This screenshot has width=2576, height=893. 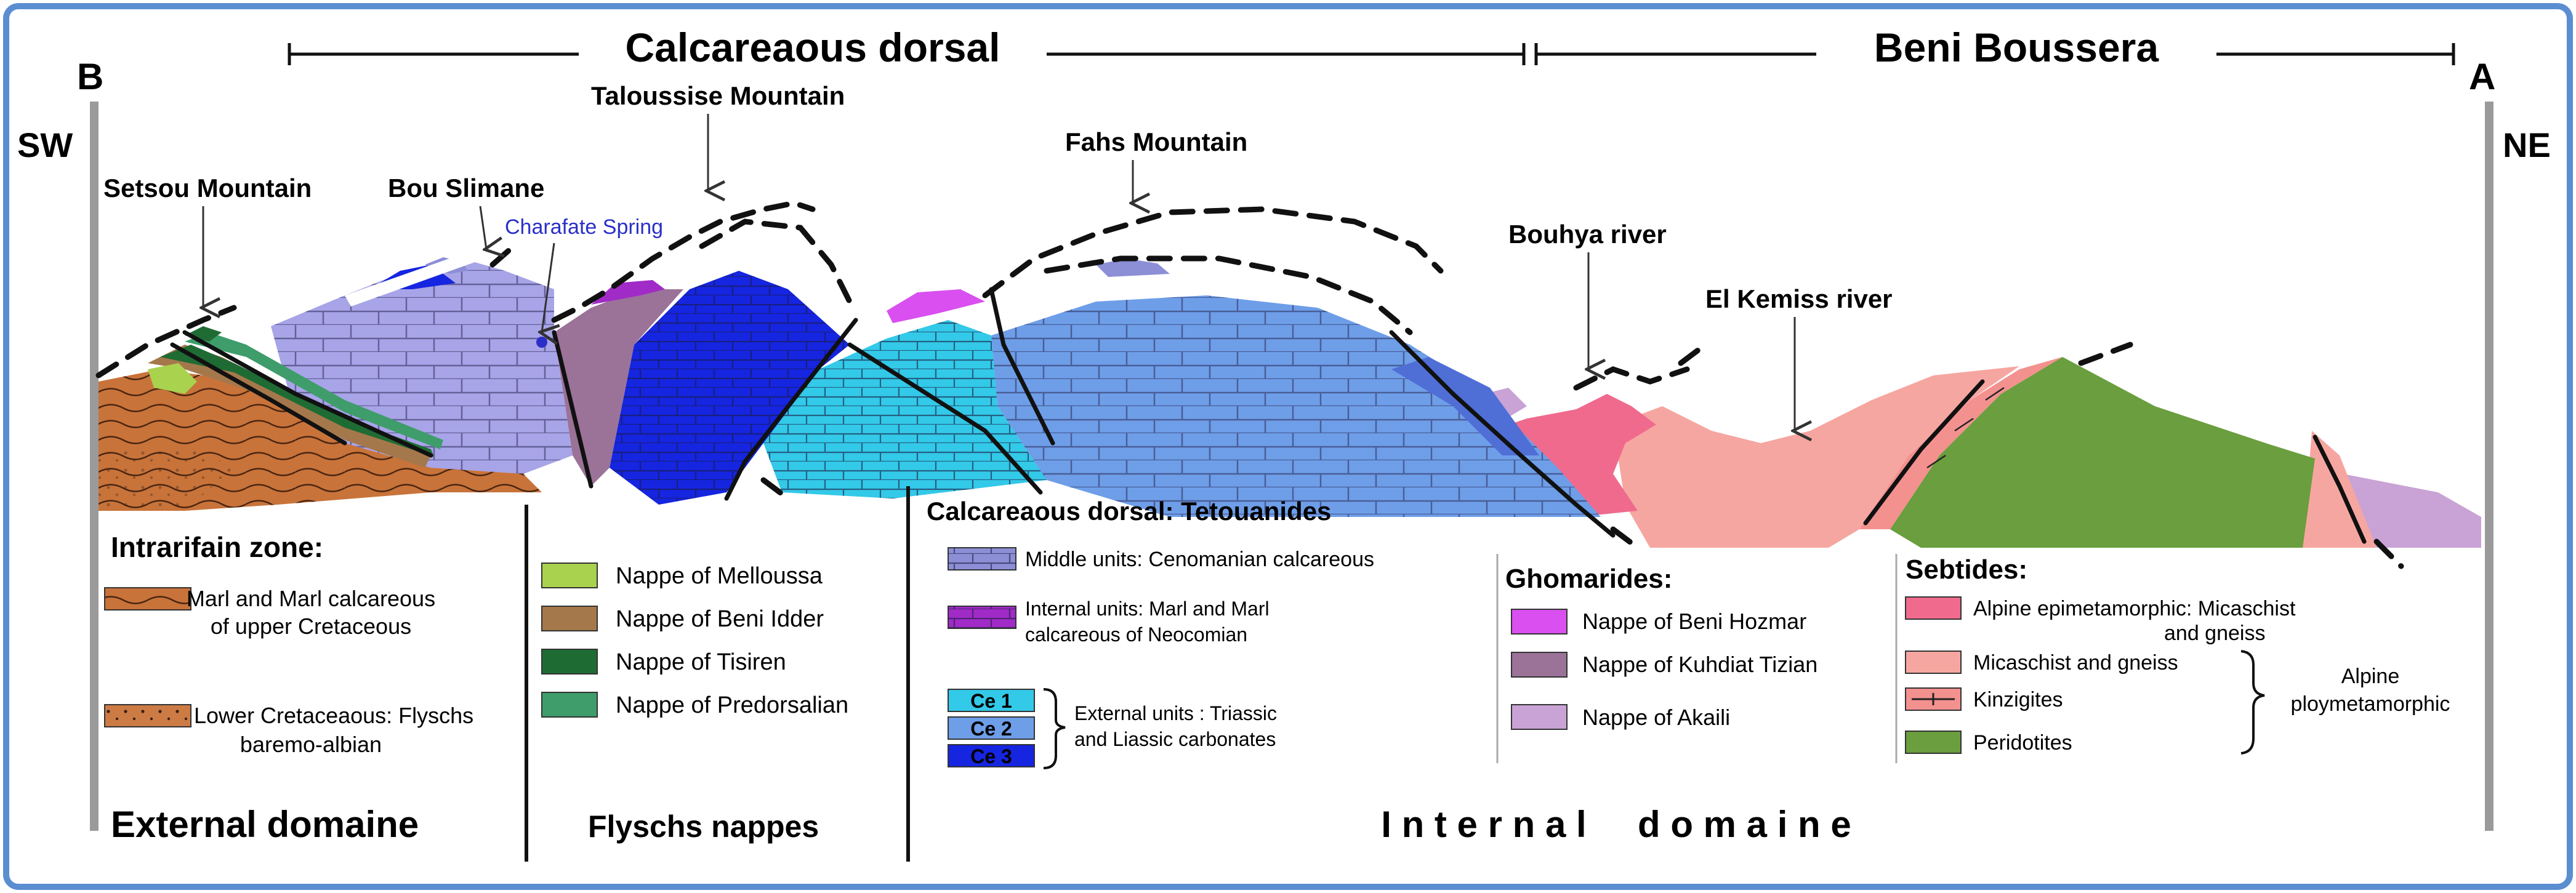 I want to click on fahs-mountain-label: Fahs Mountain, so click(x=1156, y=141).